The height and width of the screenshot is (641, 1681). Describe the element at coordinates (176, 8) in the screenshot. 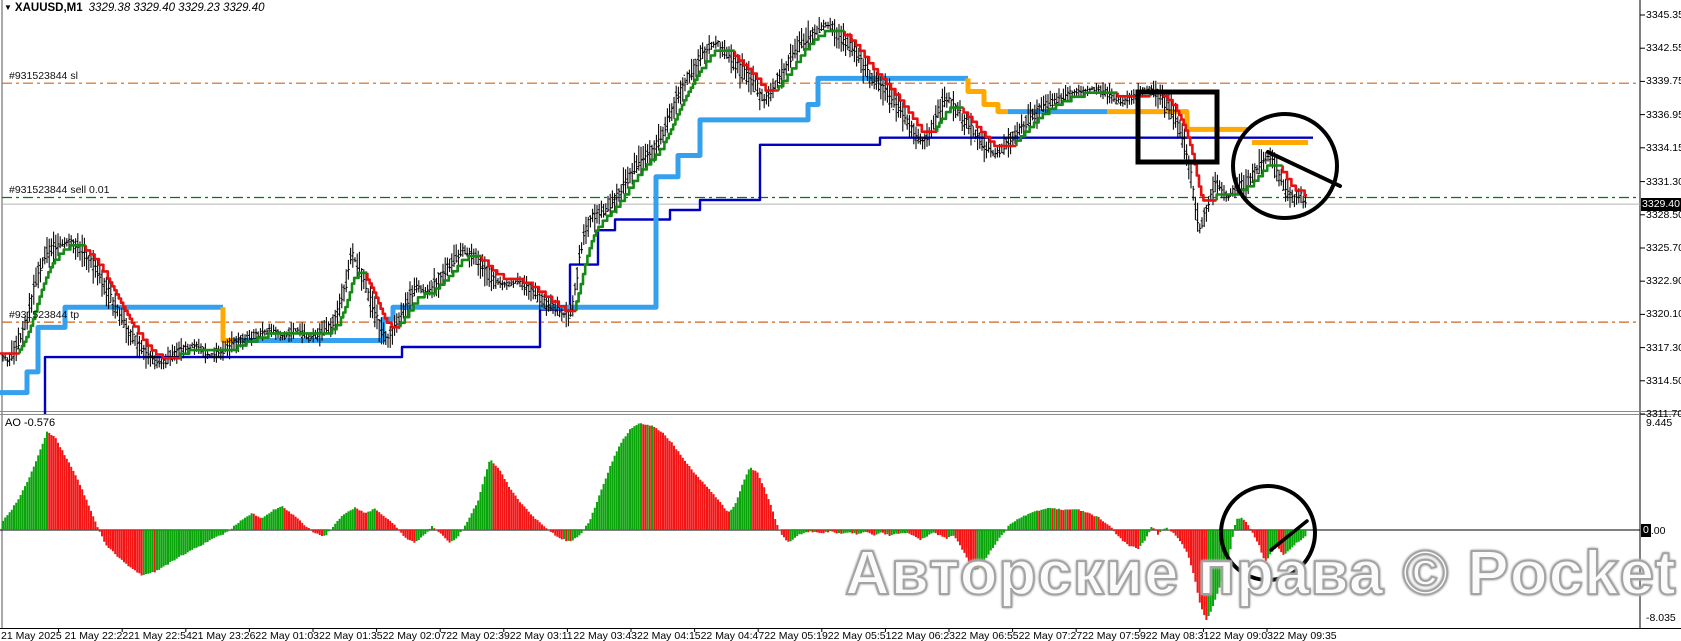

I see `ohlc-values: 3329.38 3329.40 3329.23 3329.40` at that location.